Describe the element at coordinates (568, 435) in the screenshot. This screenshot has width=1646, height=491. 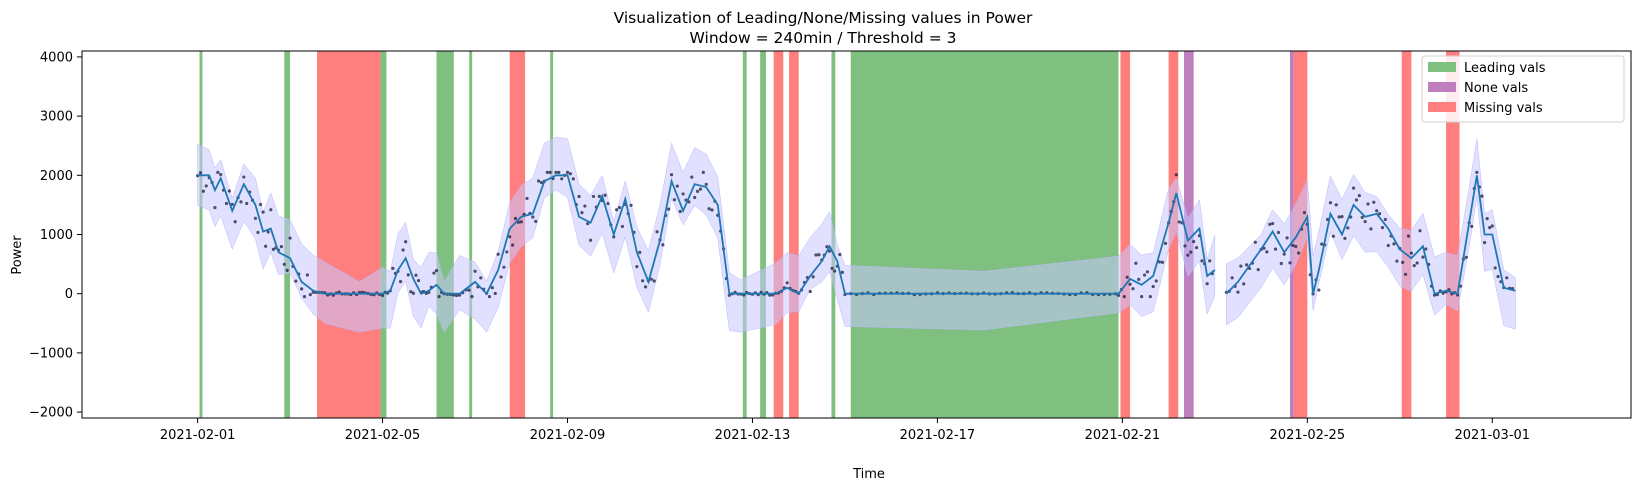
I see `x-tick-label: 2021-02-09` at that location.